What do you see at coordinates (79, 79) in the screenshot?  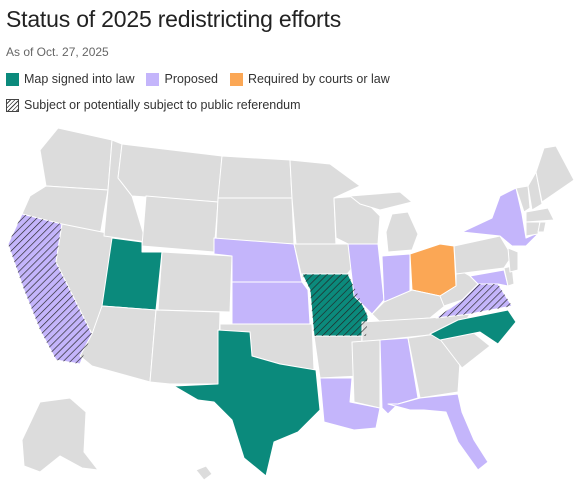 I see `legend-label-signed: Map signed into law` at bounding box center [79, 79].